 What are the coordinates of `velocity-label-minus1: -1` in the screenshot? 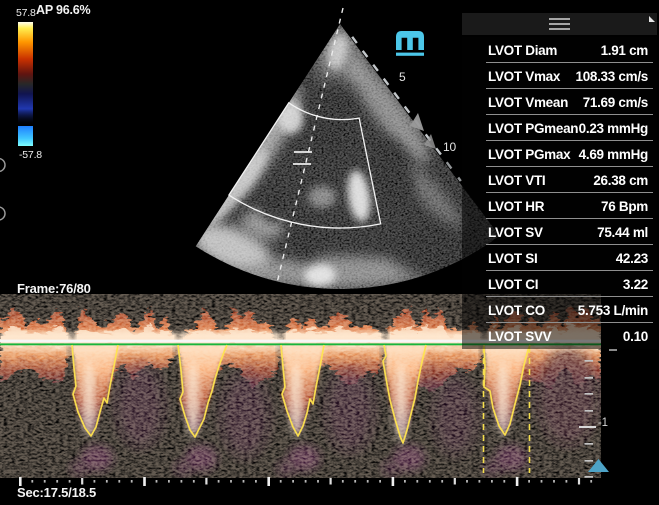 It's located at (603, 423).